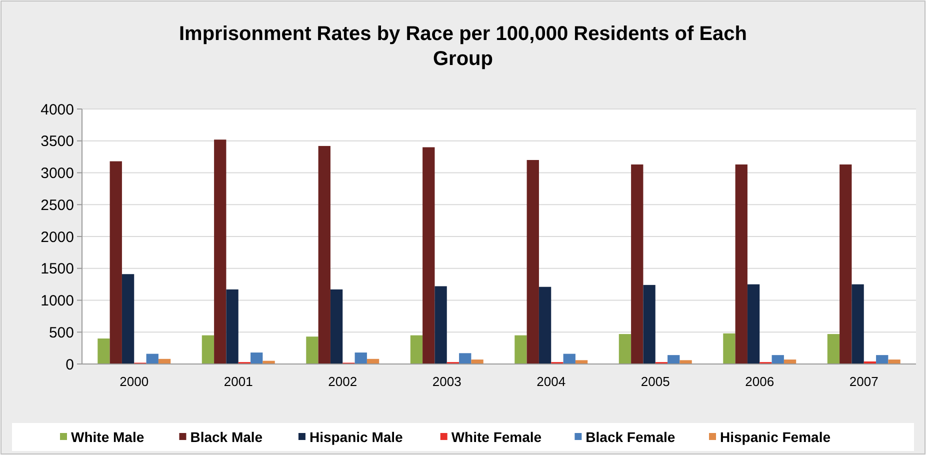 The width and height of the screenshot is (926, 455). I want to click on y-tick-label: 3500, so click(57, 141).